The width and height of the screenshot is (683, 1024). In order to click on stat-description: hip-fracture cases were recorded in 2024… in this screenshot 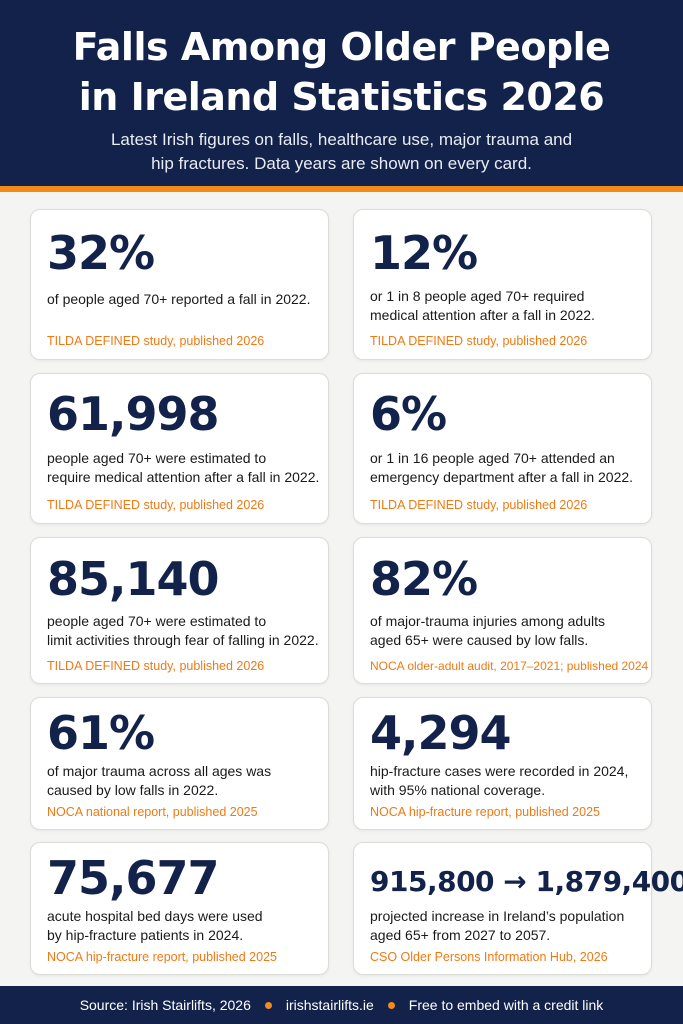, I will do `click(499, 780)`.